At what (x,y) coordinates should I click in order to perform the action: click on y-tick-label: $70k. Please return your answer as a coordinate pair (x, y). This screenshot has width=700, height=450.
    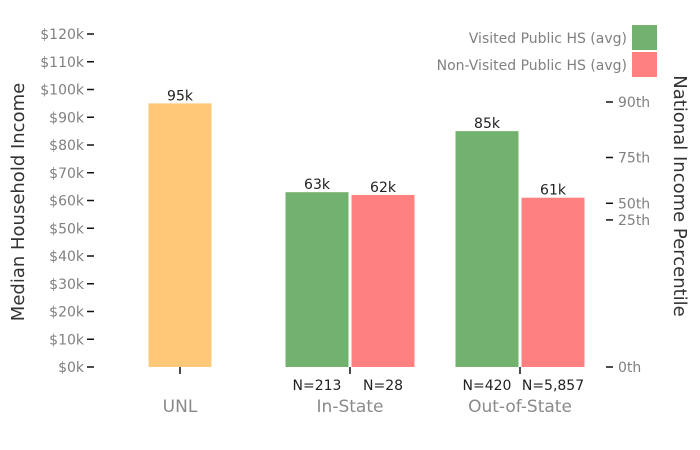
    Looking at the image, I should click on (67, 174).